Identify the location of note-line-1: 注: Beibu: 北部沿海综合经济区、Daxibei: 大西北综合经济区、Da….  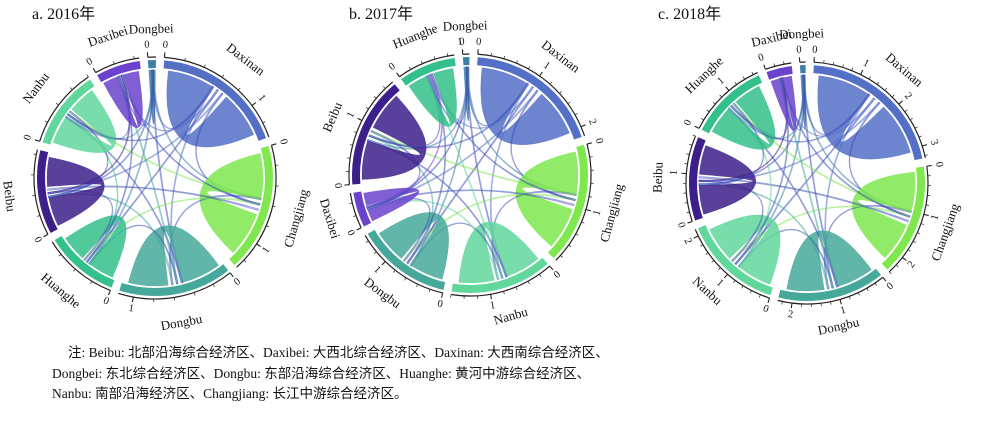
(338, 352).